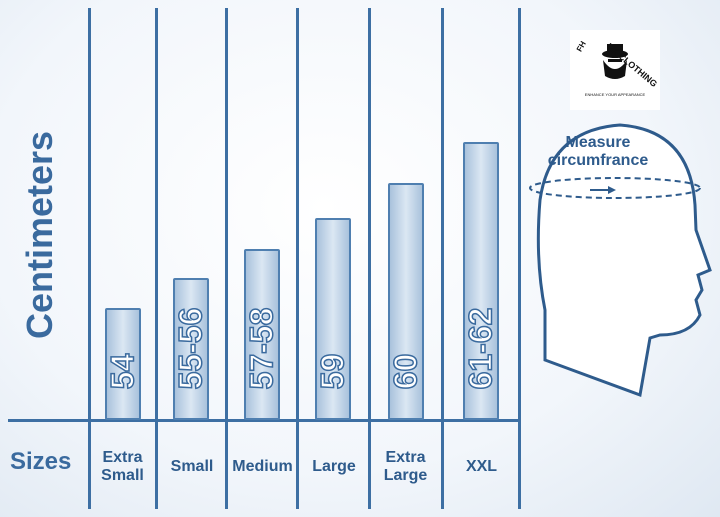 The height and width of the screenshot is (517, 720). Describe the element at coordinates (405, 466) in the screenshot. I see `size-label: Extra Large` at that location.